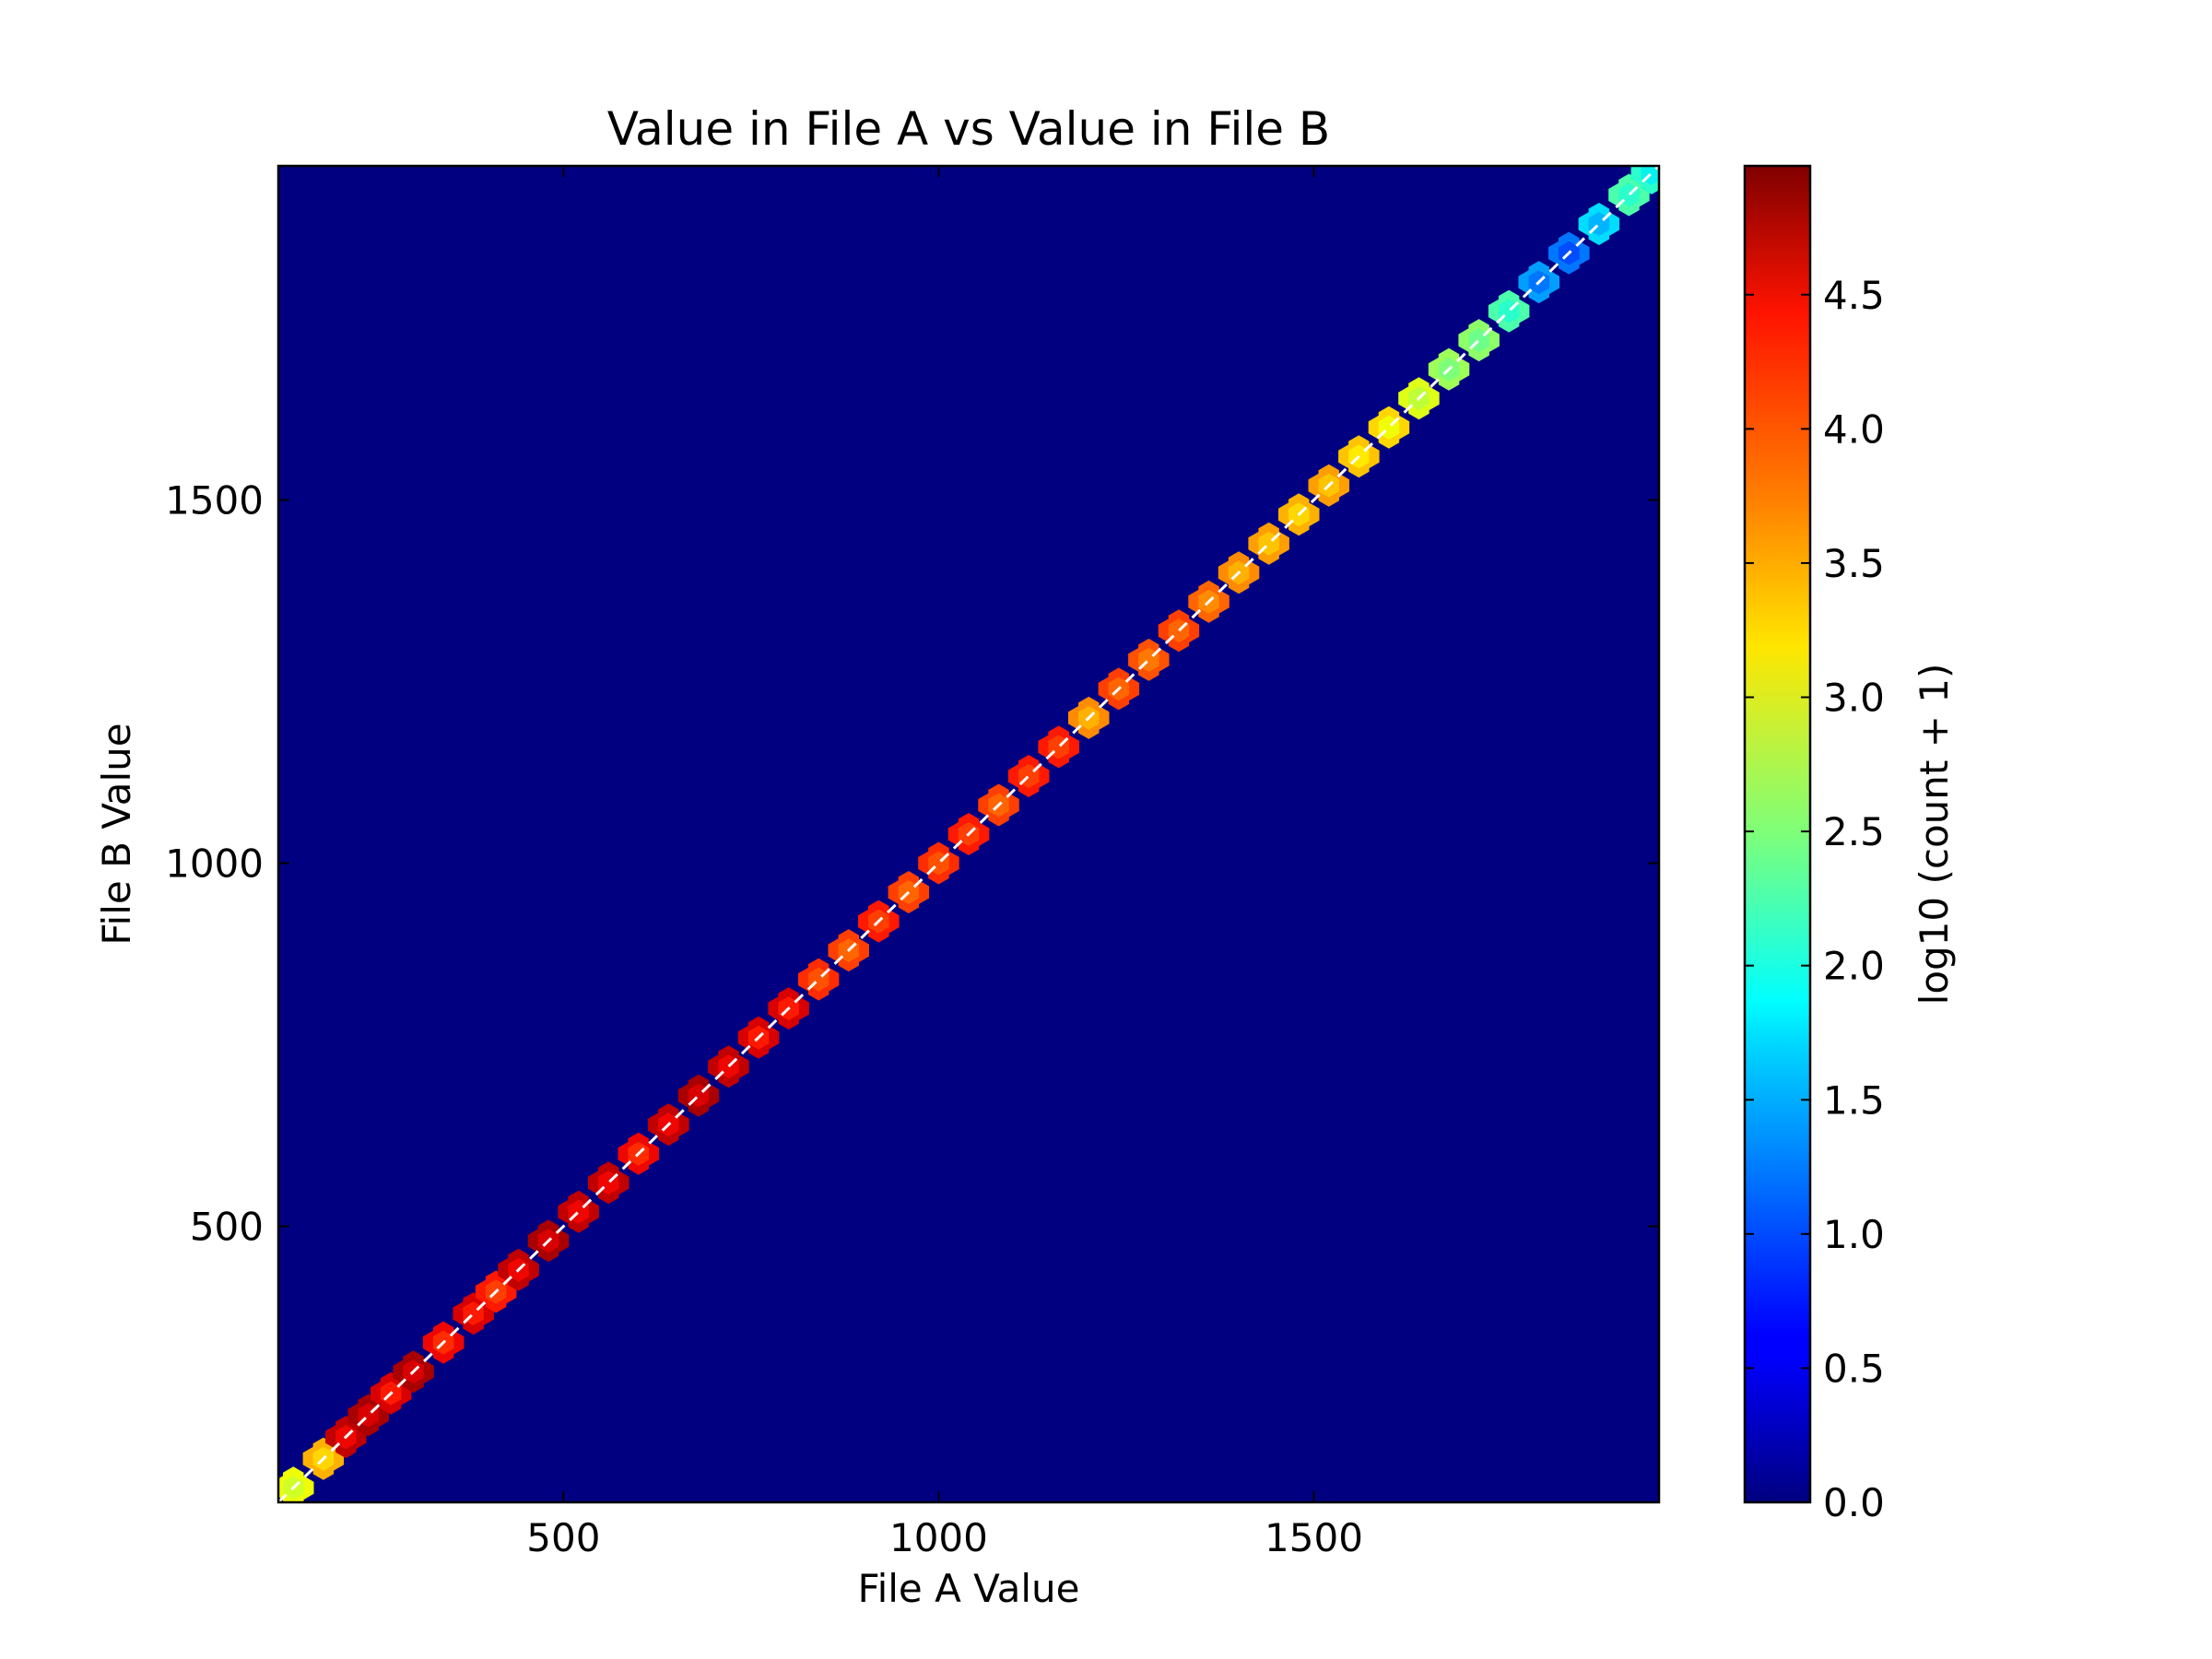 Image resolution: width=2212 pixels, height=1659 pixels. Describe the element at coordinates (1854, 831) in the screenshot. I see `colorbar-tick-label: 2.5` at that location.